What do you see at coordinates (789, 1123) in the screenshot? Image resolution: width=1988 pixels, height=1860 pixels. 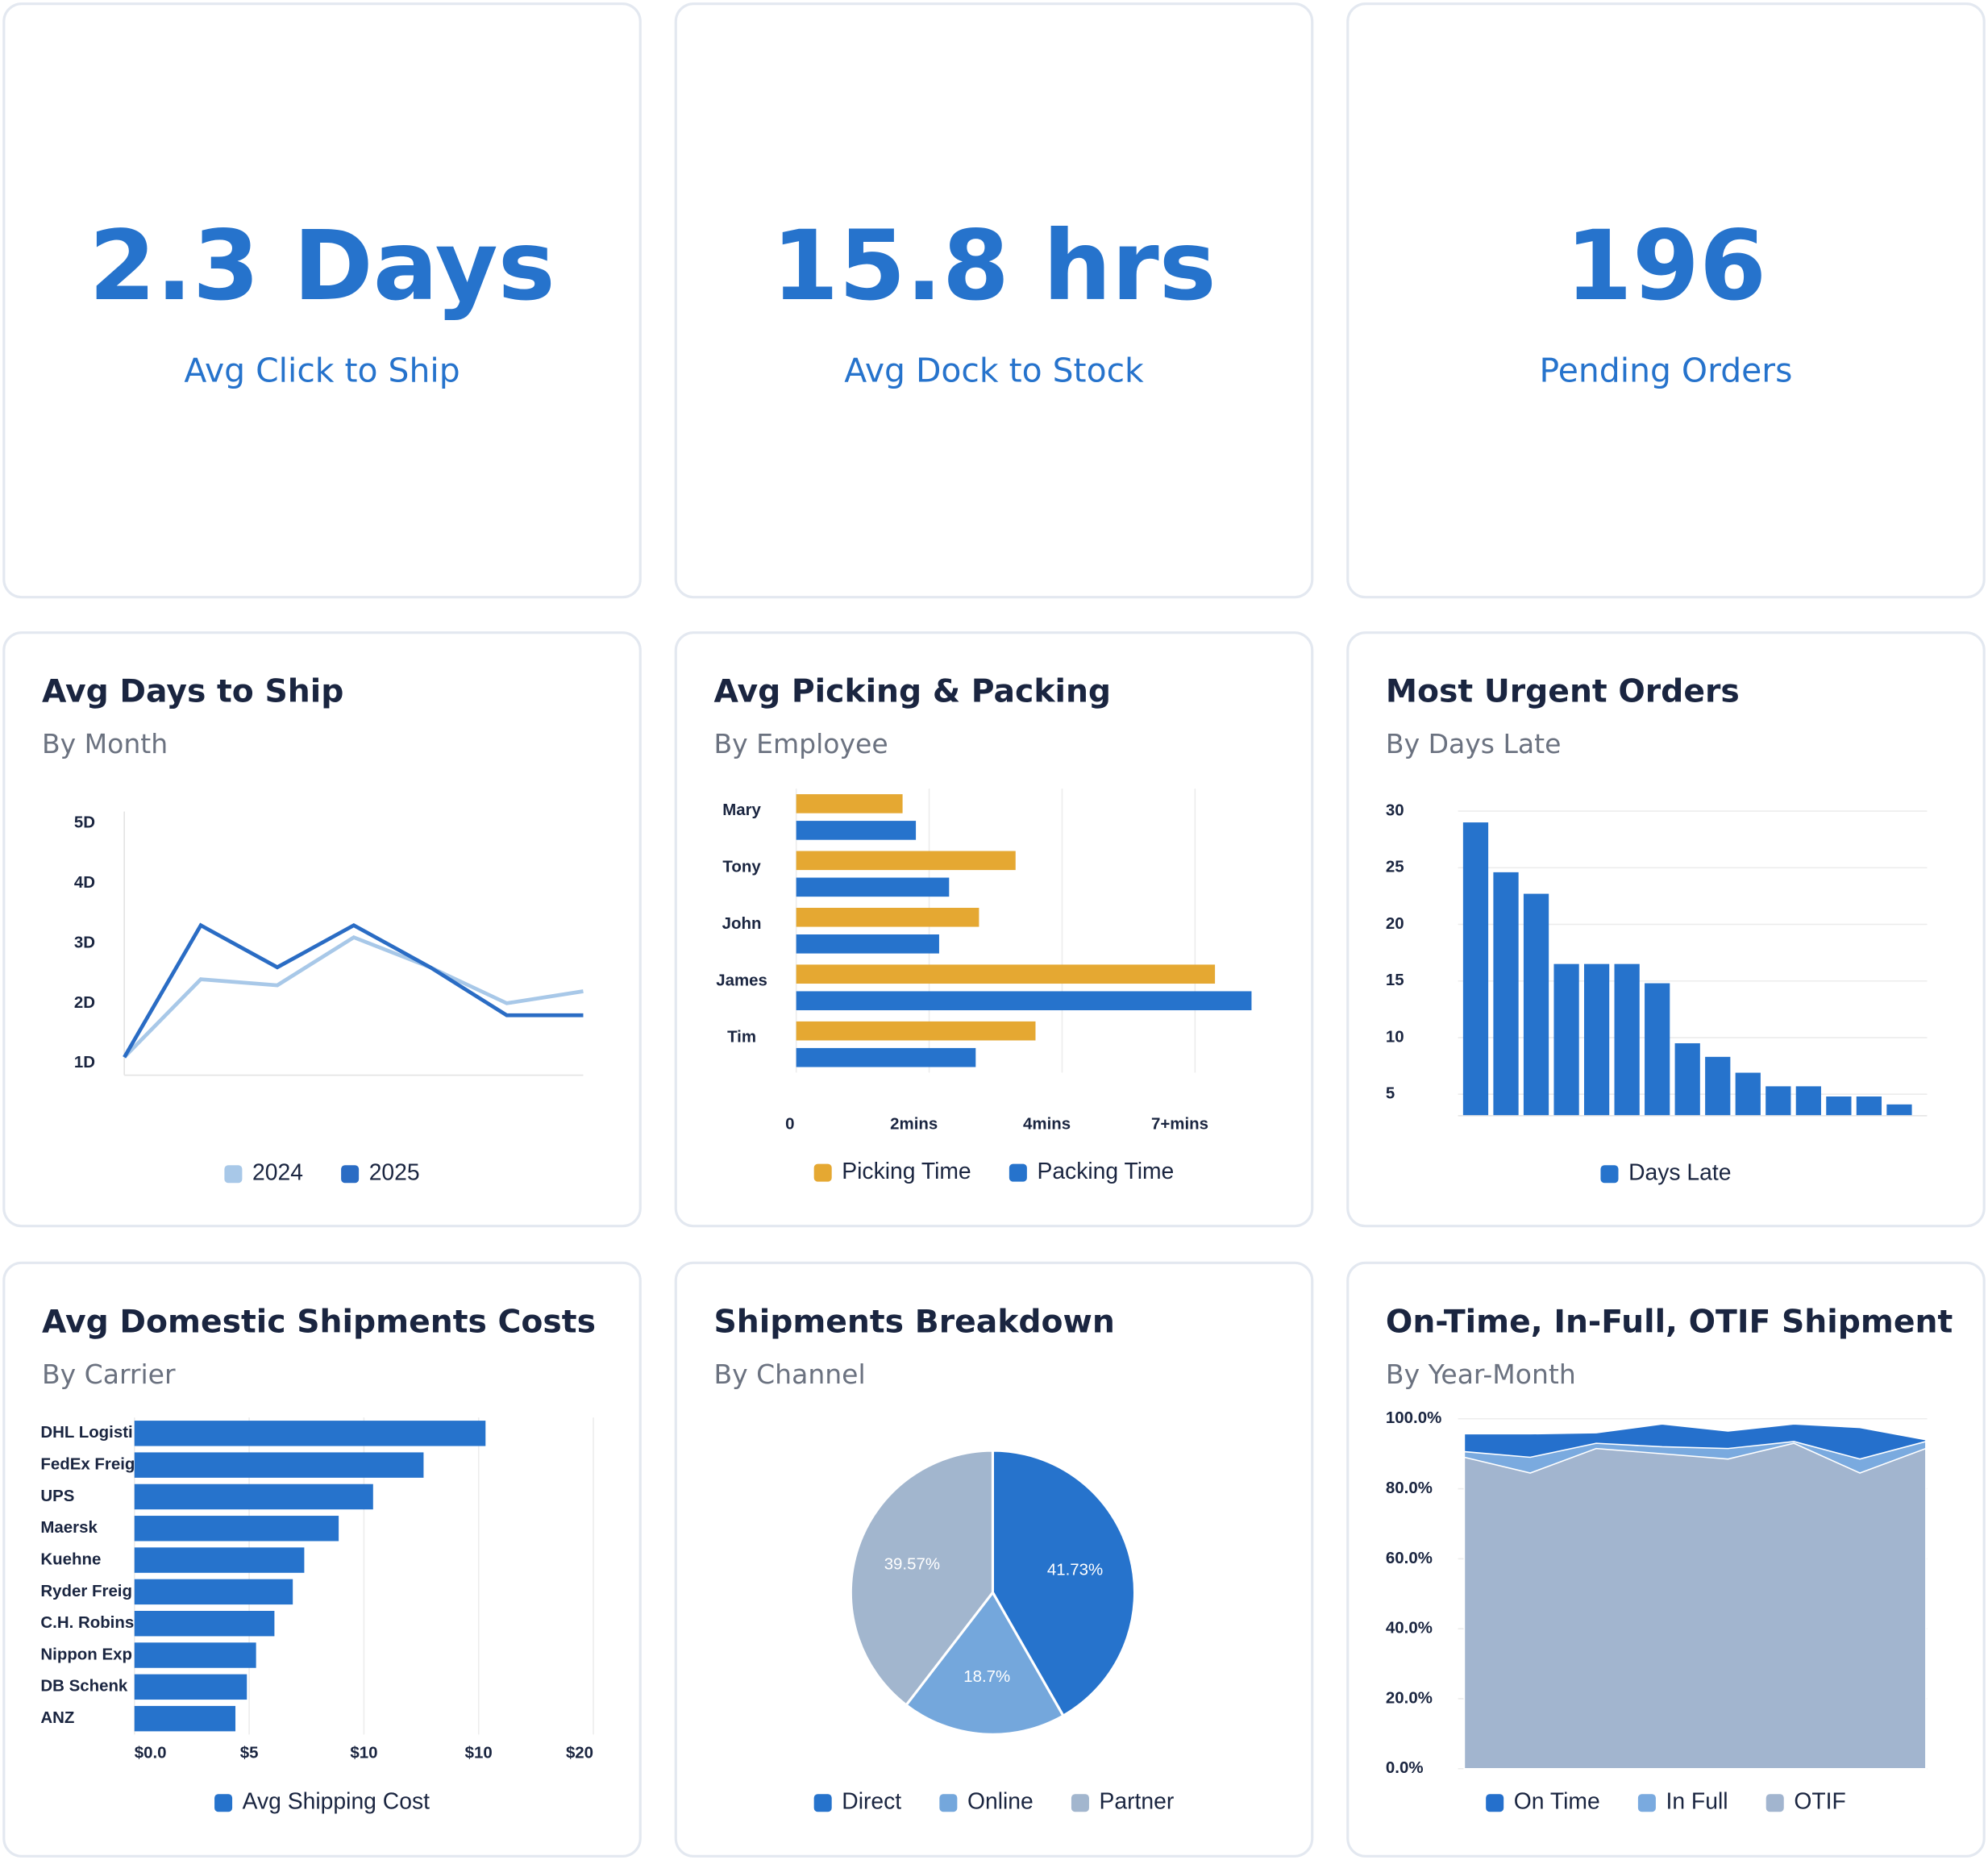 I see `x-tick-label: 0` at bounding box center [789, 1123].